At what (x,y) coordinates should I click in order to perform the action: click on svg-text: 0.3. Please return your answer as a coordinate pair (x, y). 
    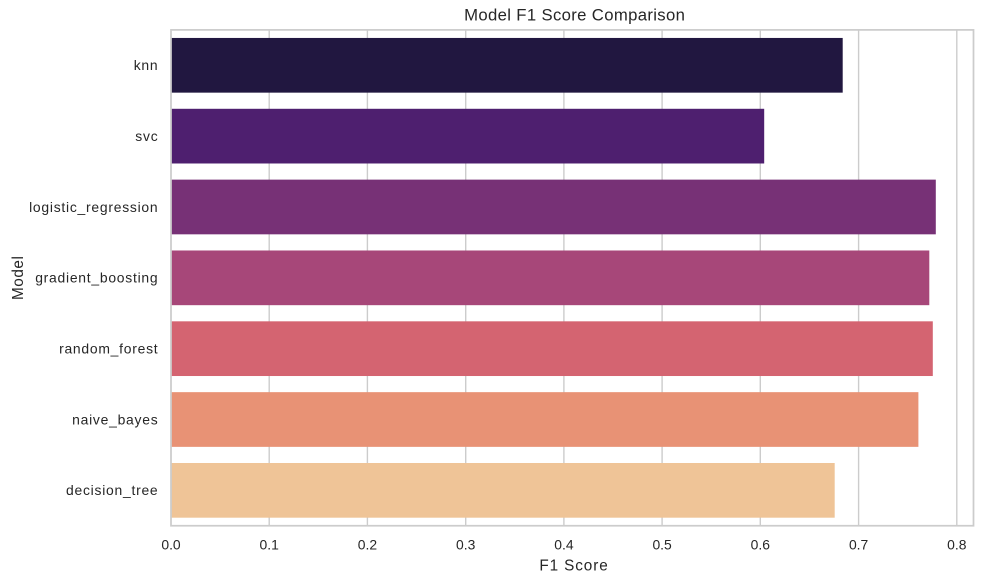
    Looking at the image, I should click on (466, 545).